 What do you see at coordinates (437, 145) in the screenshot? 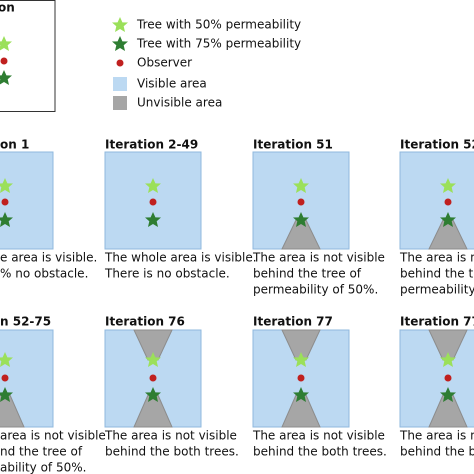
I see `panel-title: Iteration 52` at bounding box center [437, 145].